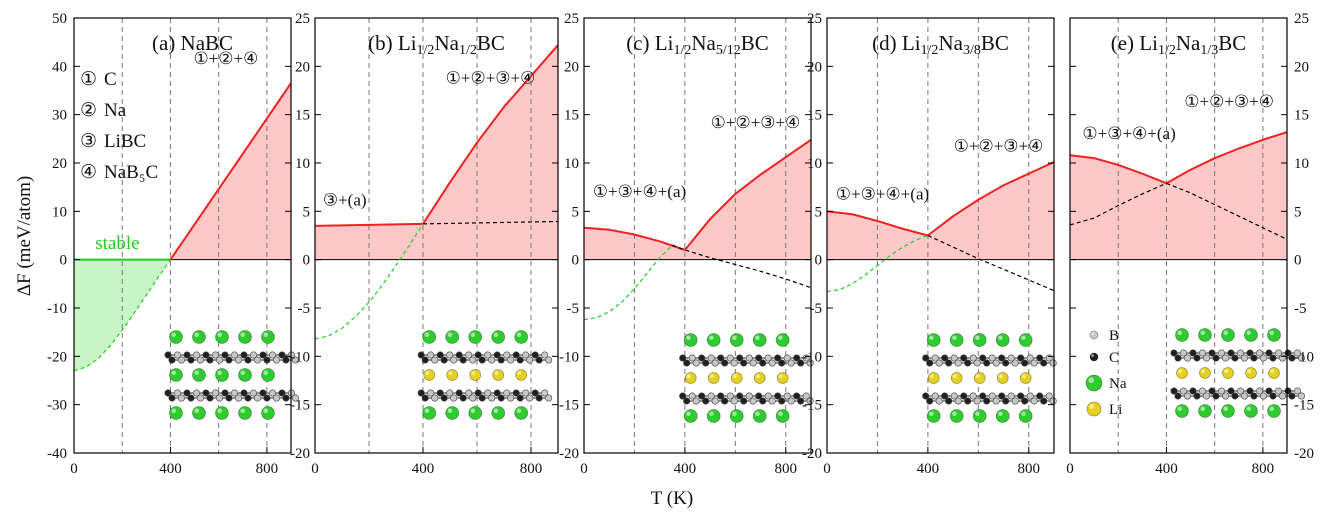 The image size is (1344, 518). I want to click on y-tick-label: 40, so click(59, 67).